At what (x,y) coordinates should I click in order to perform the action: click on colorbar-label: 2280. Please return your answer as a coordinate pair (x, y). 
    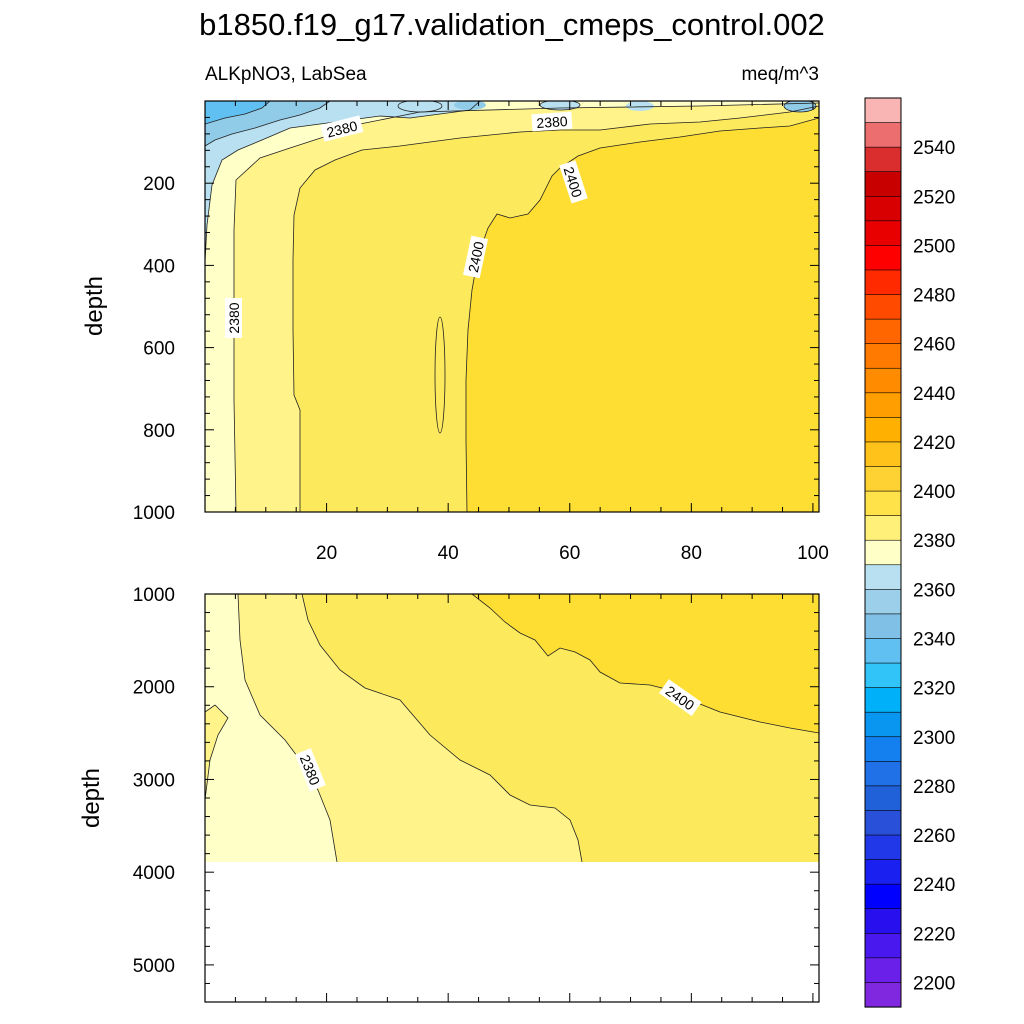
    Looking at the image, I should click on (934, 787).